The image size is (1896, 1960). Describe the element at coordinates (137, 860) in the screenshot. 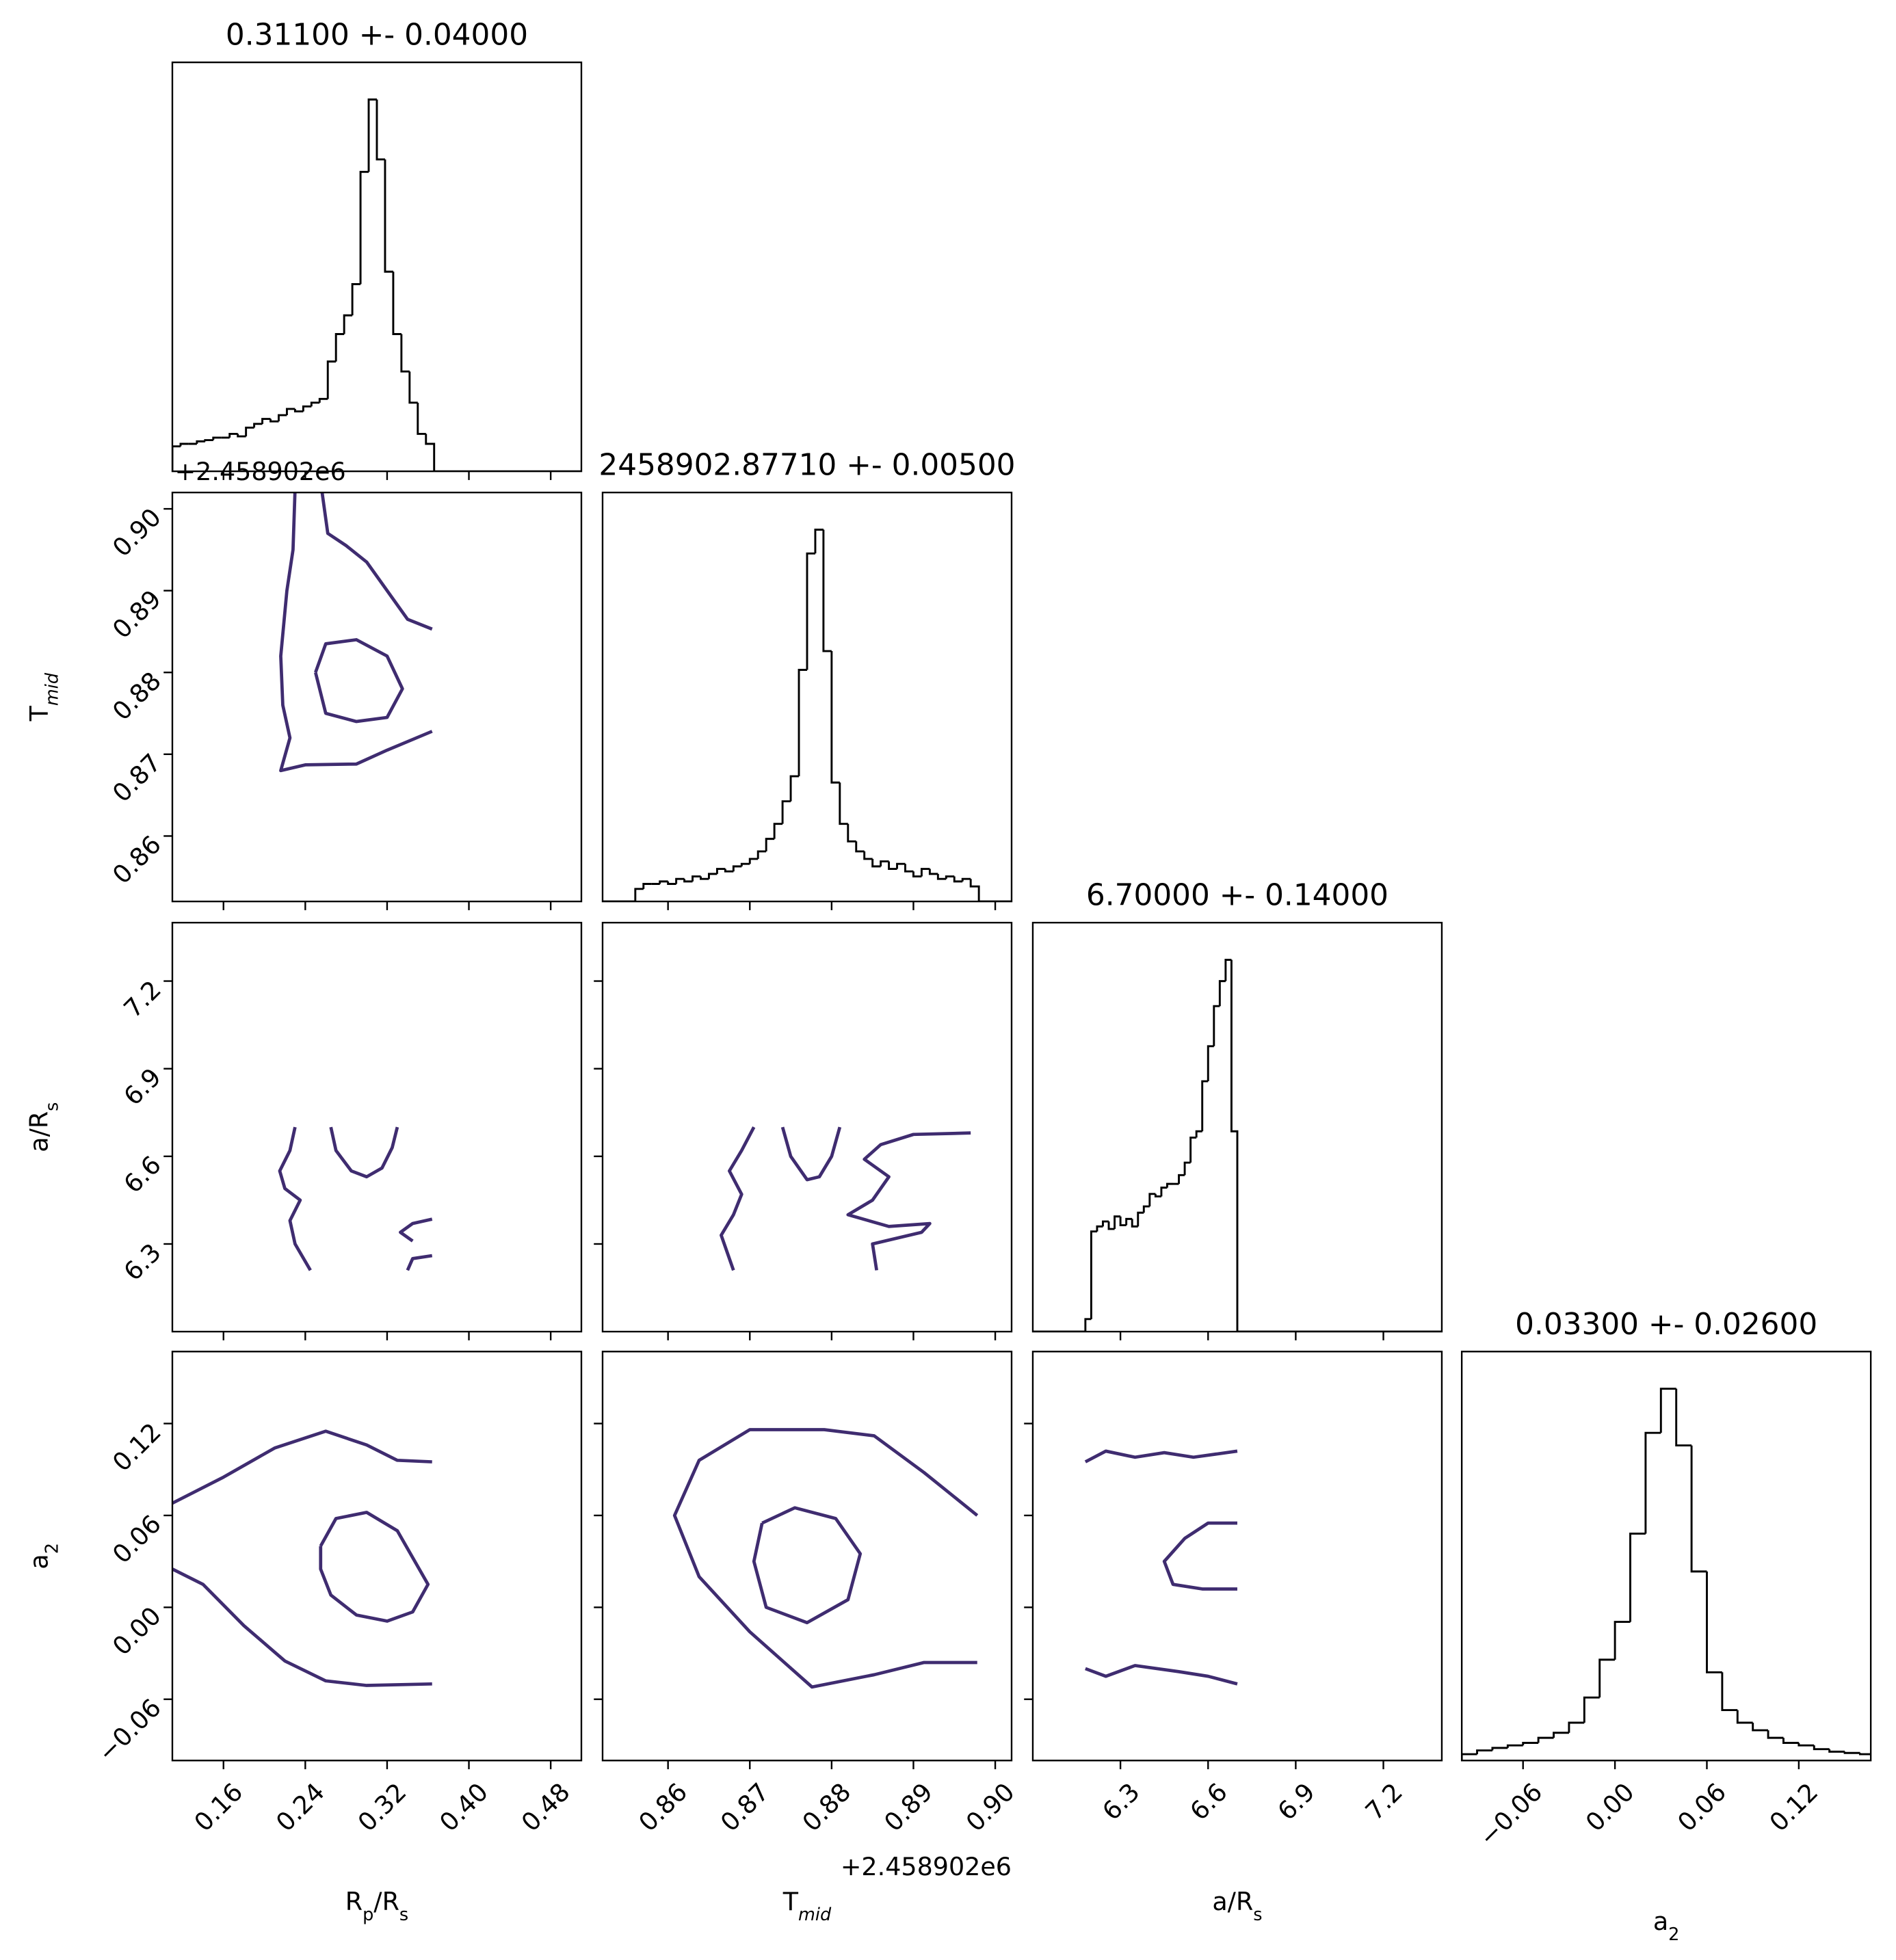

I see `y-tick-label: 0.86` at that location.